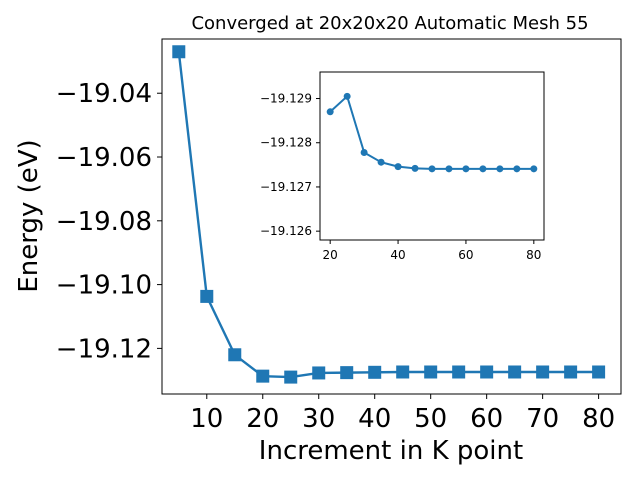 The width and height of the screenshot is (640, 480). I want to click on inset-y-tick-label: −19.127, so click(286, 187).